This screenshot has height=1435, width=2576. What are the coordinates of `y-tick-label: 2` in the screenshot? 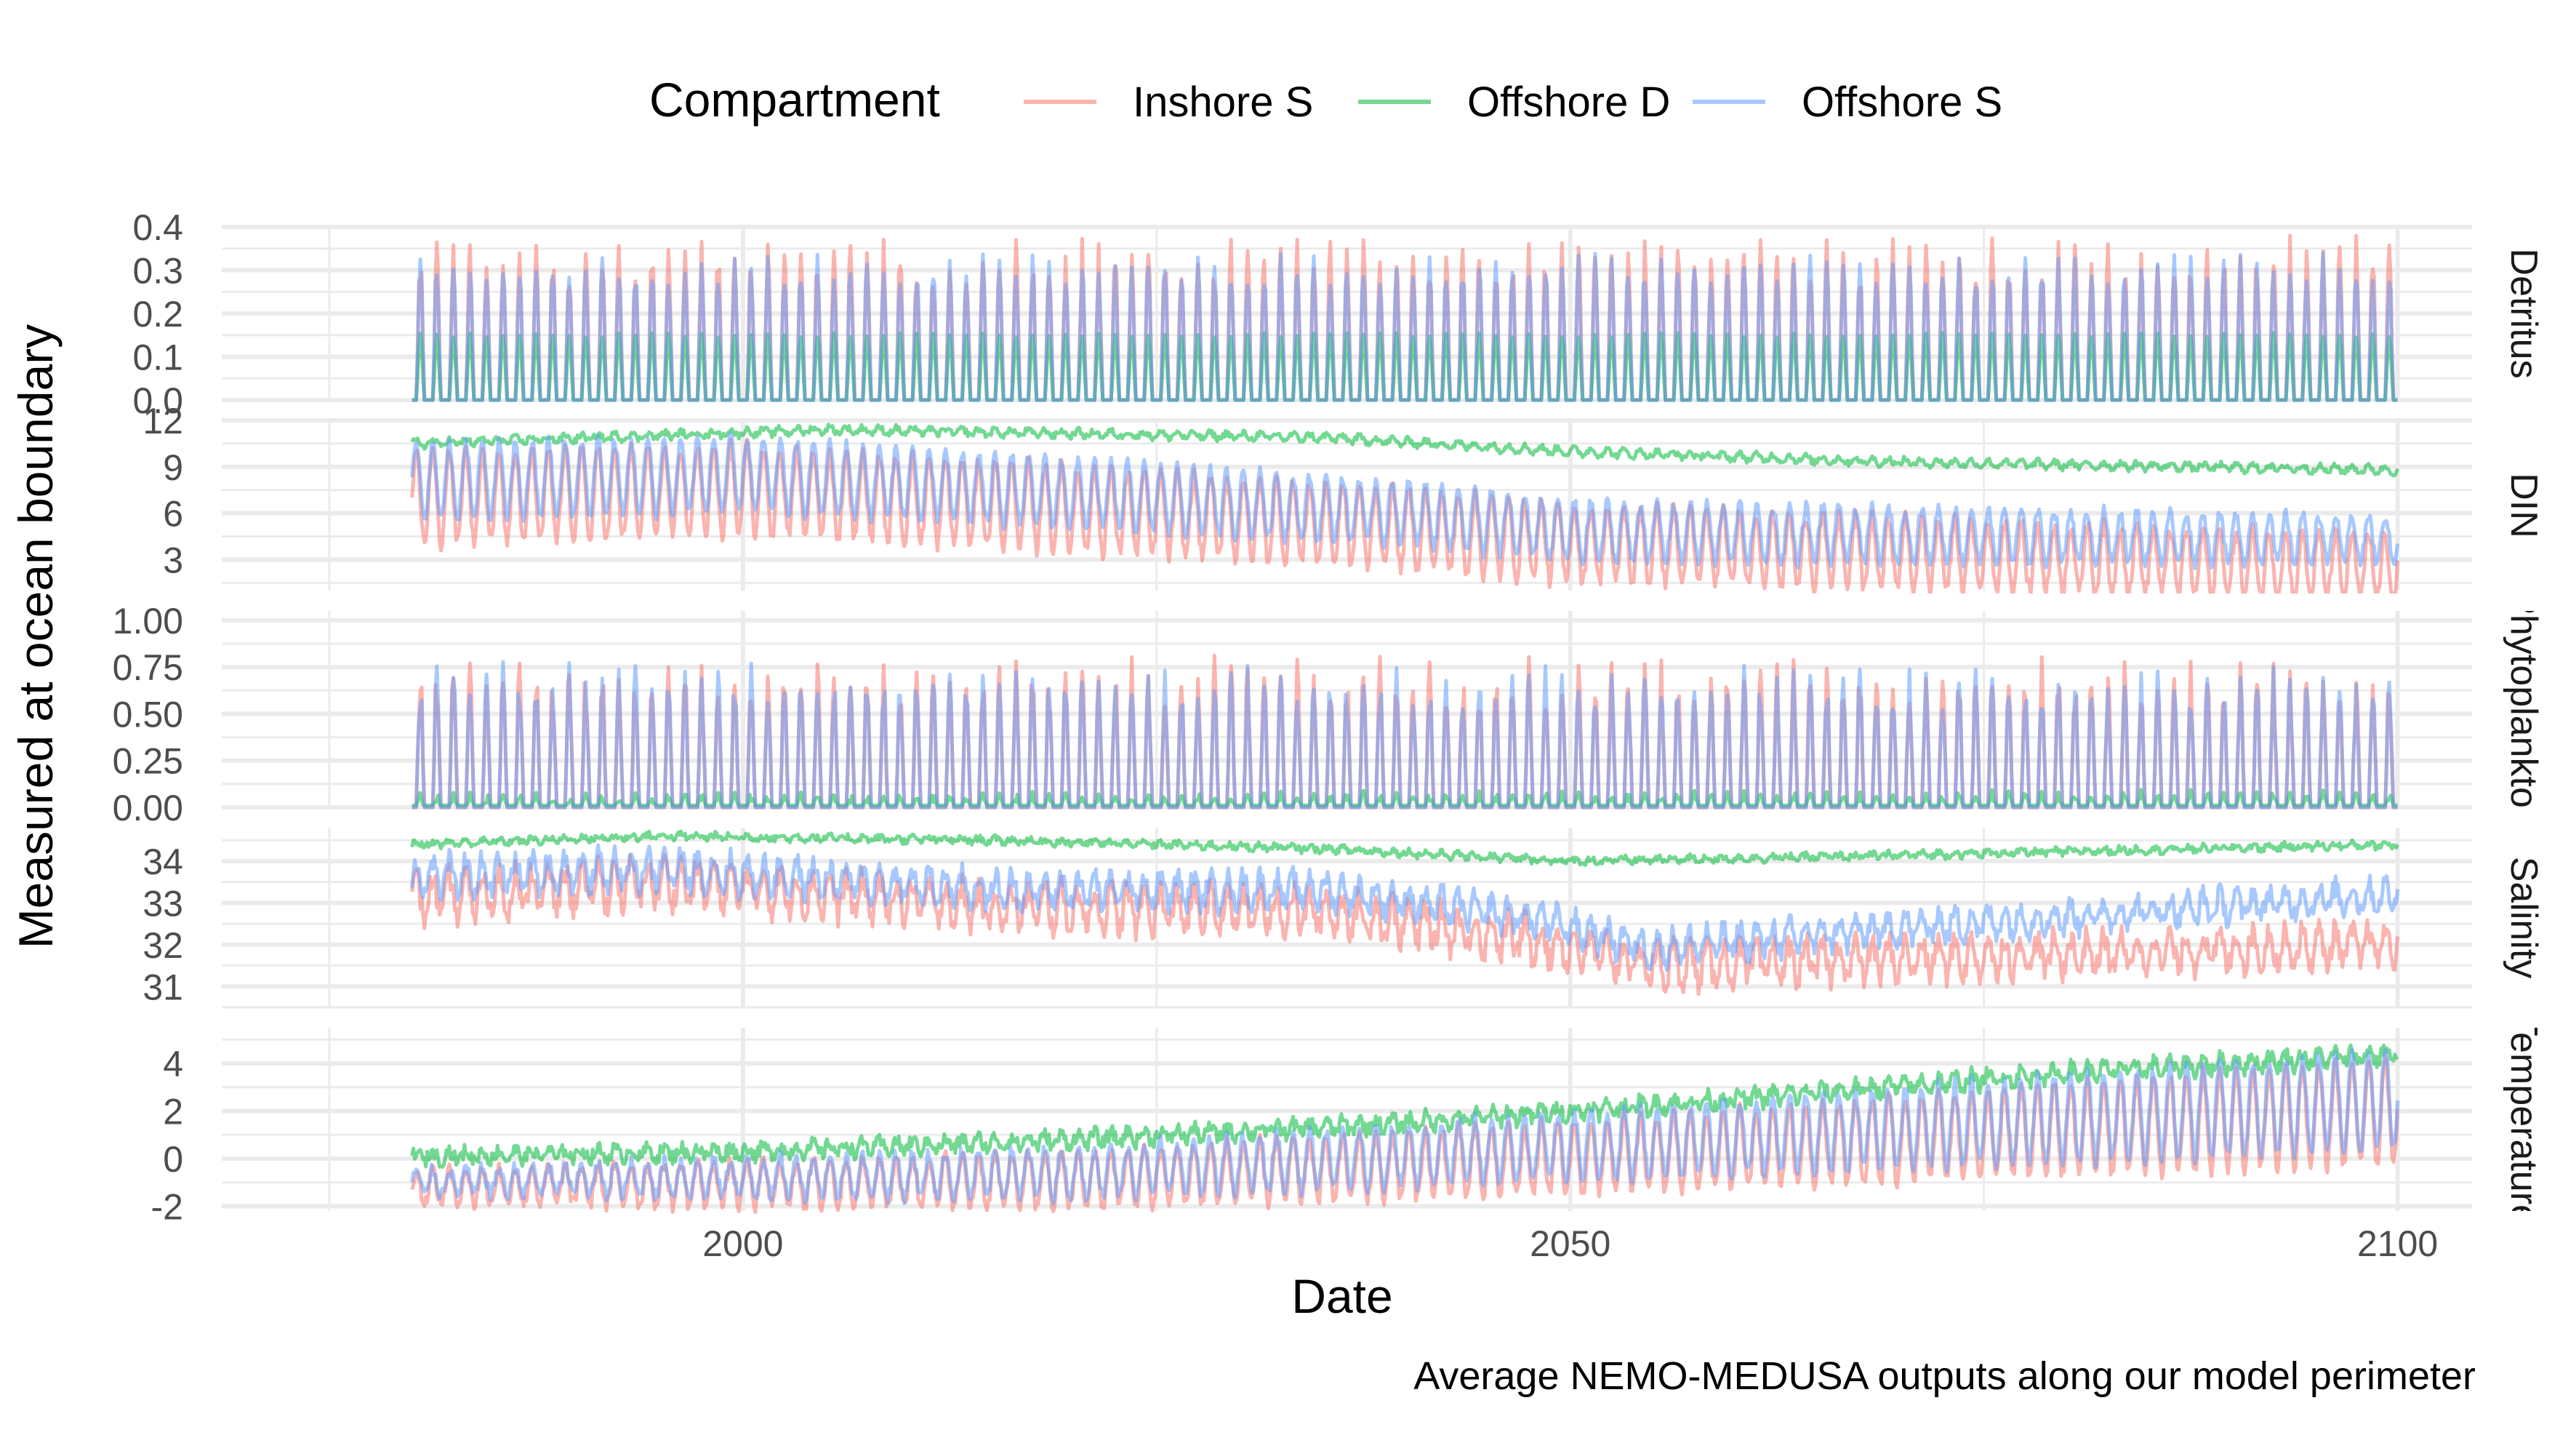 It's located at (173, 1112).